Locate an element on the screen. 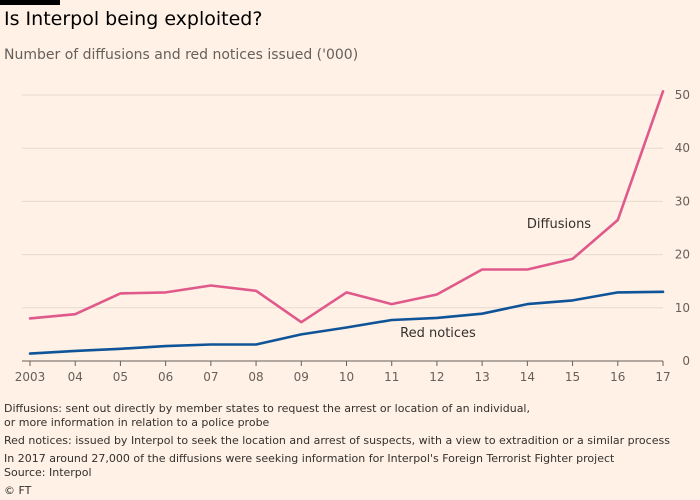 The width and height of the screenshot is (700, 500). x-axis: 2003 04 05 06 07 08 09 10 11 12 13 14 15 16 17 is located at coordinates (343, 372).